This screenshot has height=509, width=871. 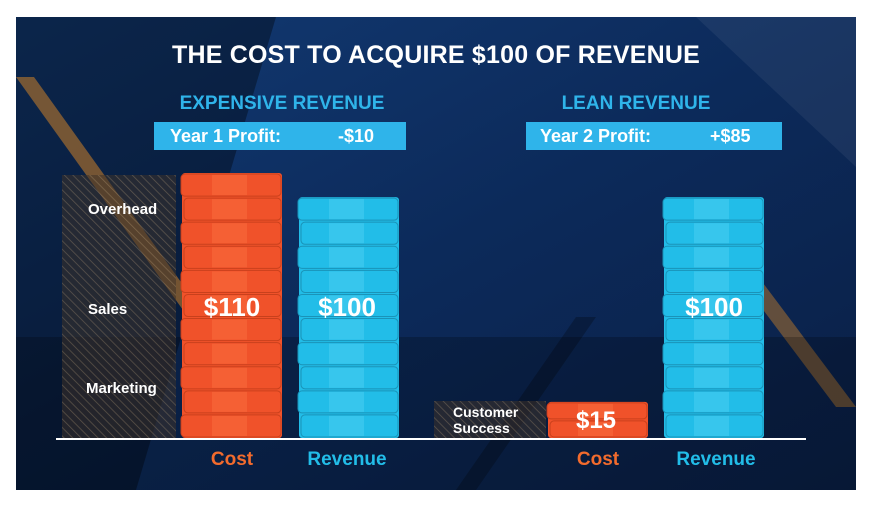 What do you see at coordinates (121, 388) in the screenshot?
I see `segment-label-marketing: Marketing` at bounding box center [121, 388].